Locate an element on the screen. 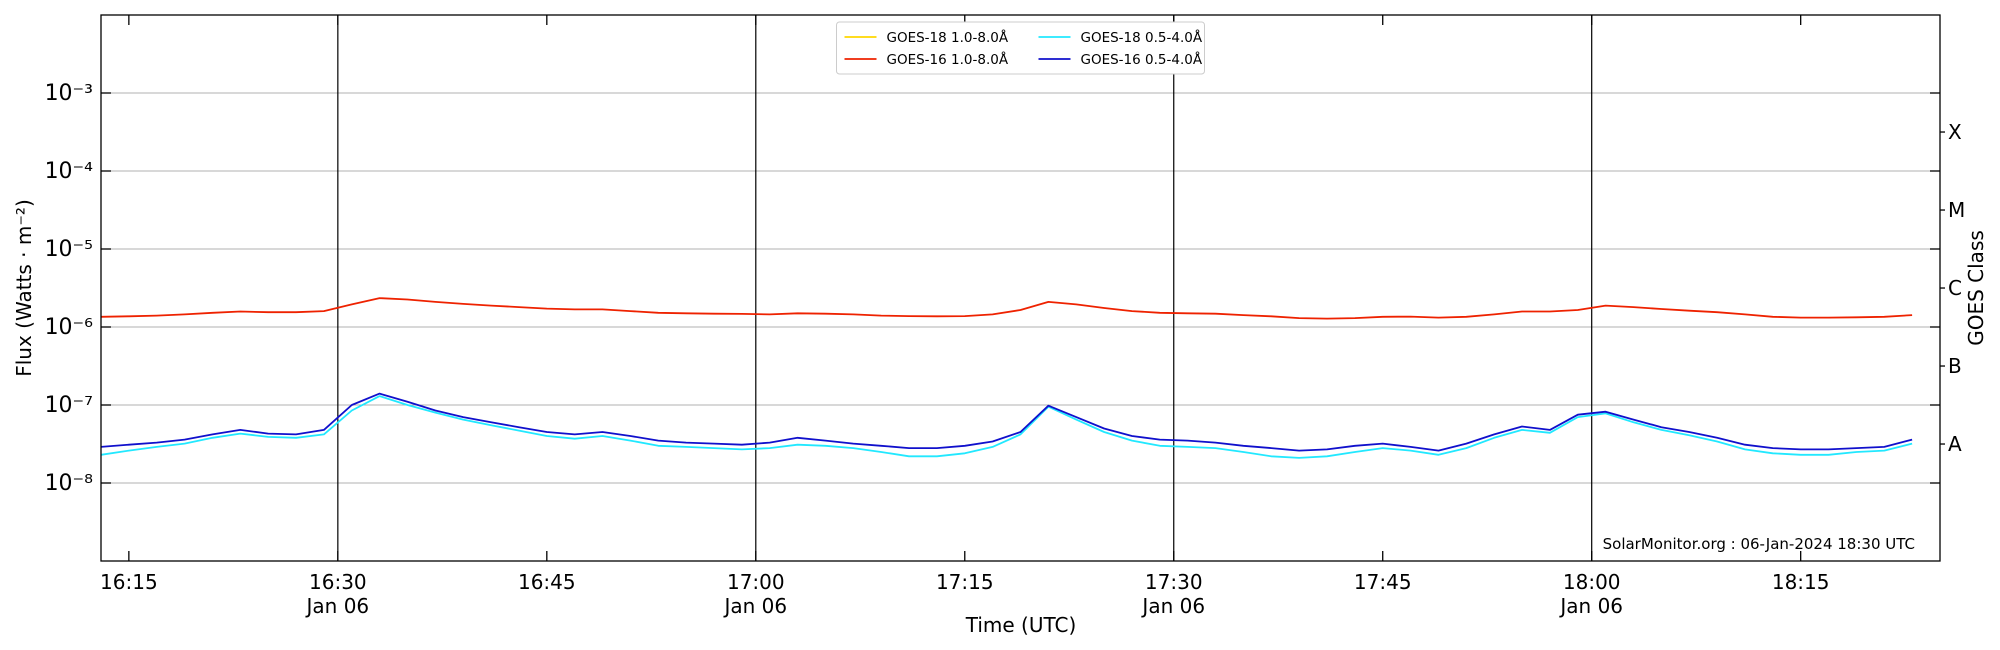  x-tick-label: 17:30 is located at coordinates (1174, 582).